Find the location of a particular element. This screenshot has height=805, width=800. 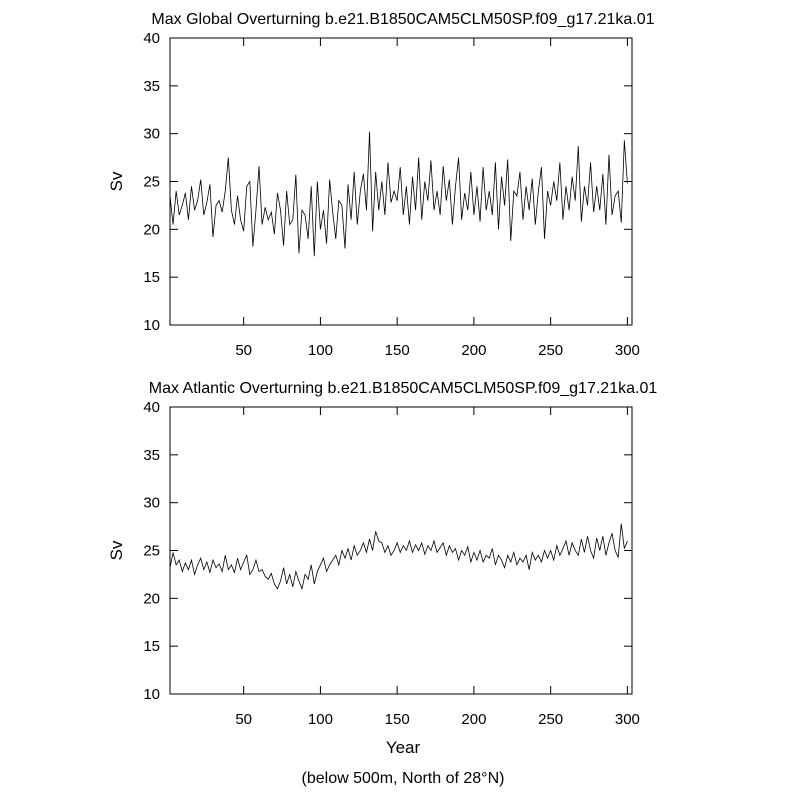

caption: (below 500m, North of 28°N) is located at coordinates (403, 778).